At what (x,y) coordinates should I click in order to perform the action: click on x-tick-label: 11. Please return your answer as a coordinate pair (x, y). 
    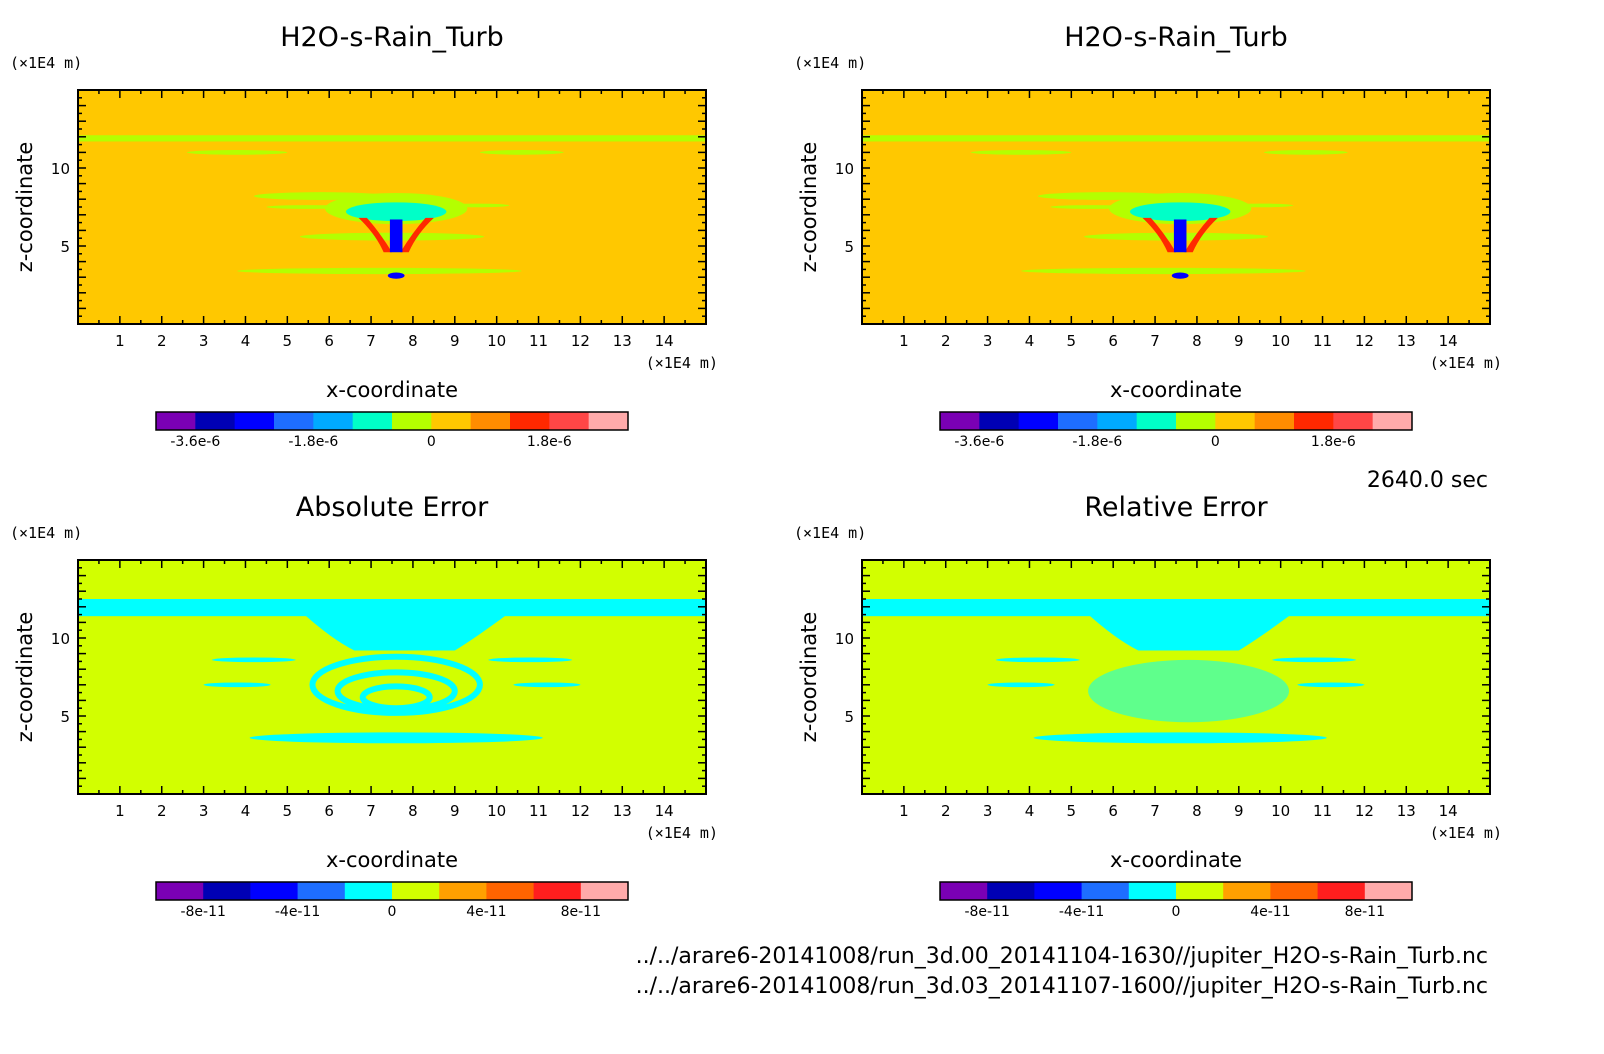
    Looking at the image, I should click on (538, 341).